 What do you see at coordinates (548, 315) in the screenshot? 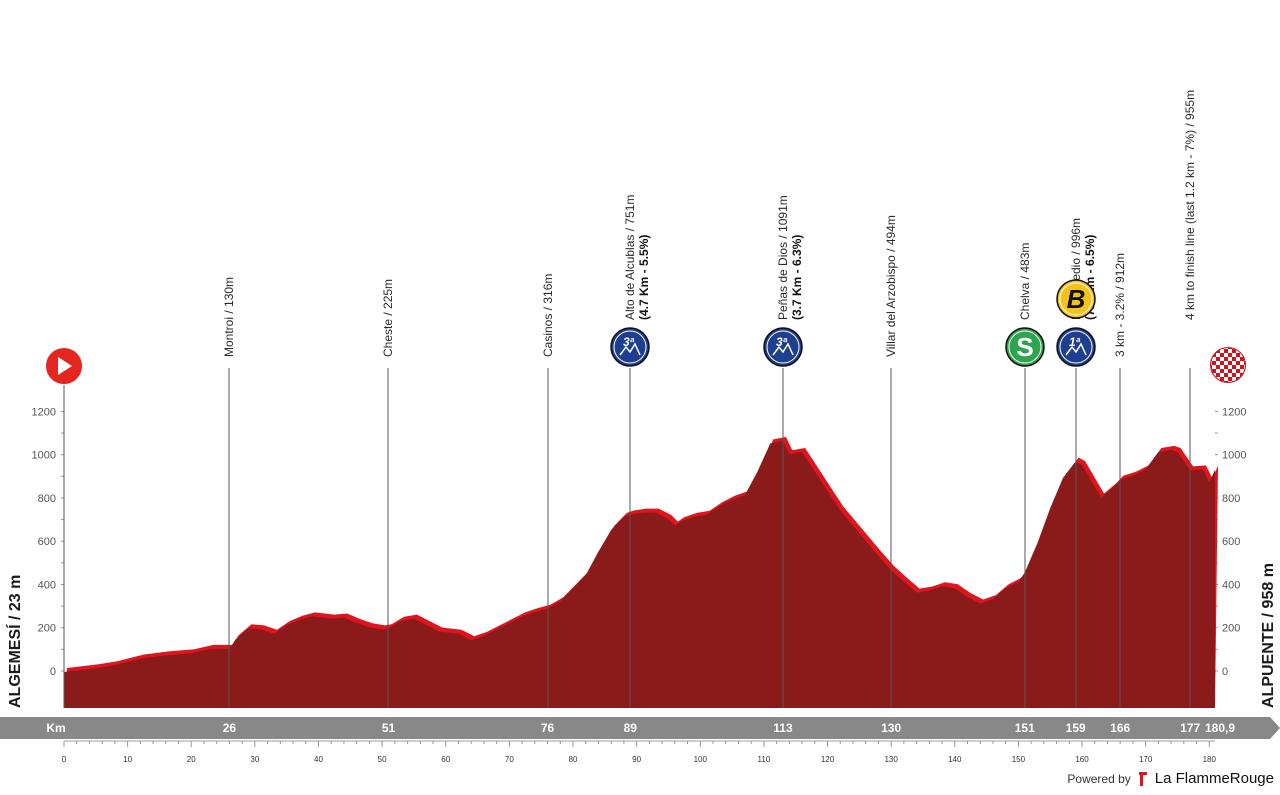
I see `waypoint-label: Casinos / 316m` at bounding box center [548, 315].